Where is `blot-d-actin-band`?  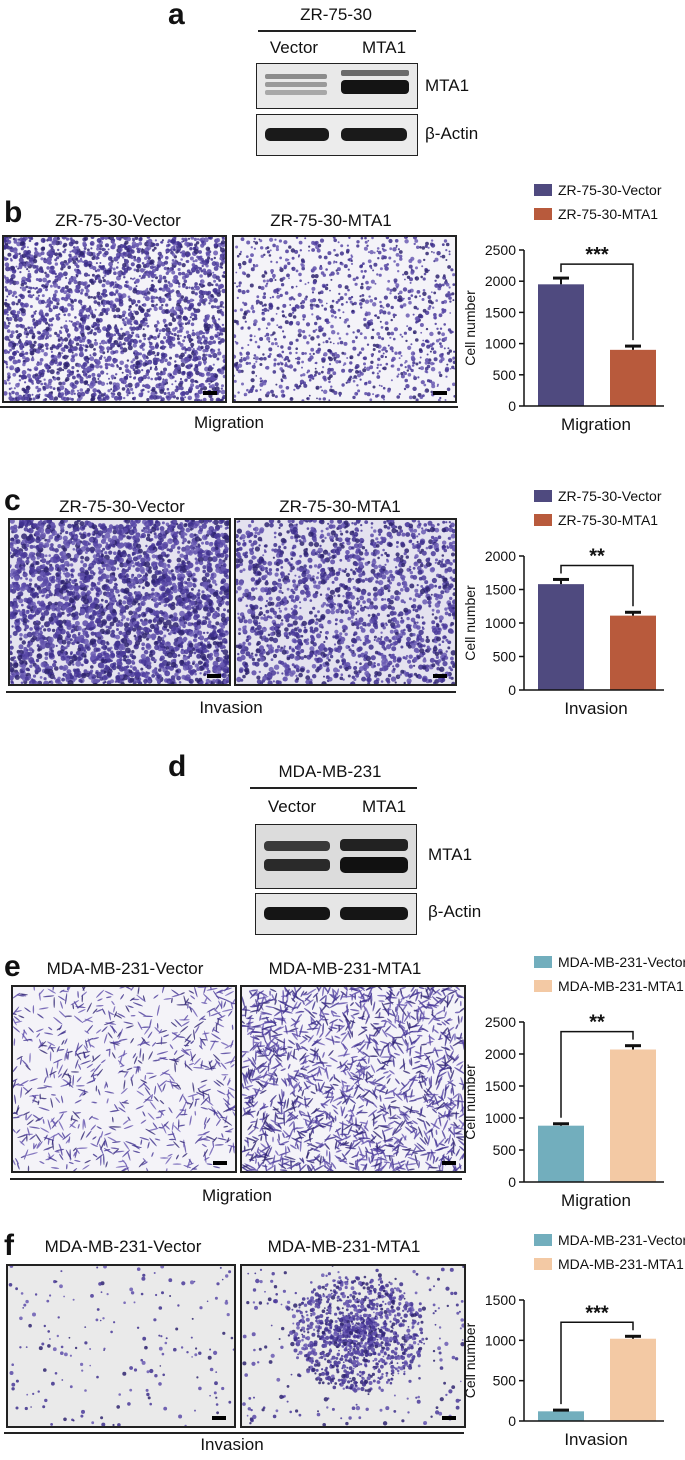
blot-d-actin-band is located at coordinates (336, 914).